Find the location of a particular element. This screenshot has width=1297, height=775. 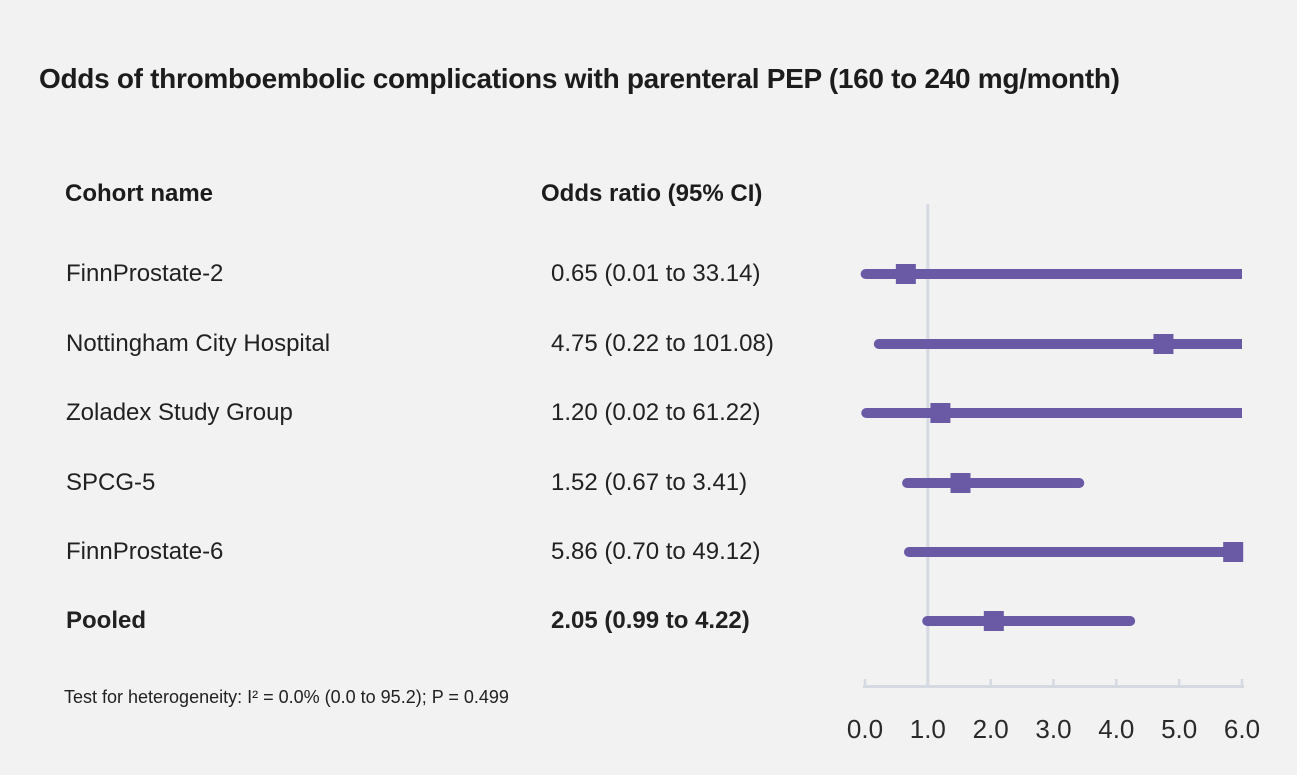

cohort-name: Pooled is located at coordinates (106, 620).